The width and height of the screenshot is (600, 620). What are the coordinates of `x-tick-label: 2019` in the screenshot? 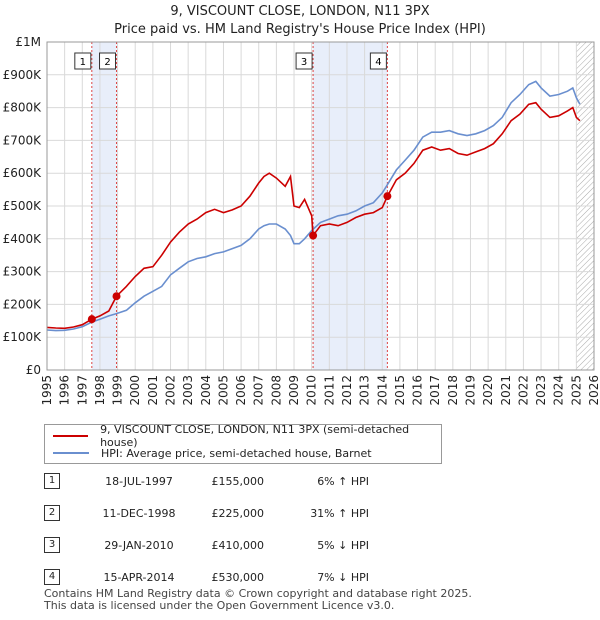 It's located at (470, 390).